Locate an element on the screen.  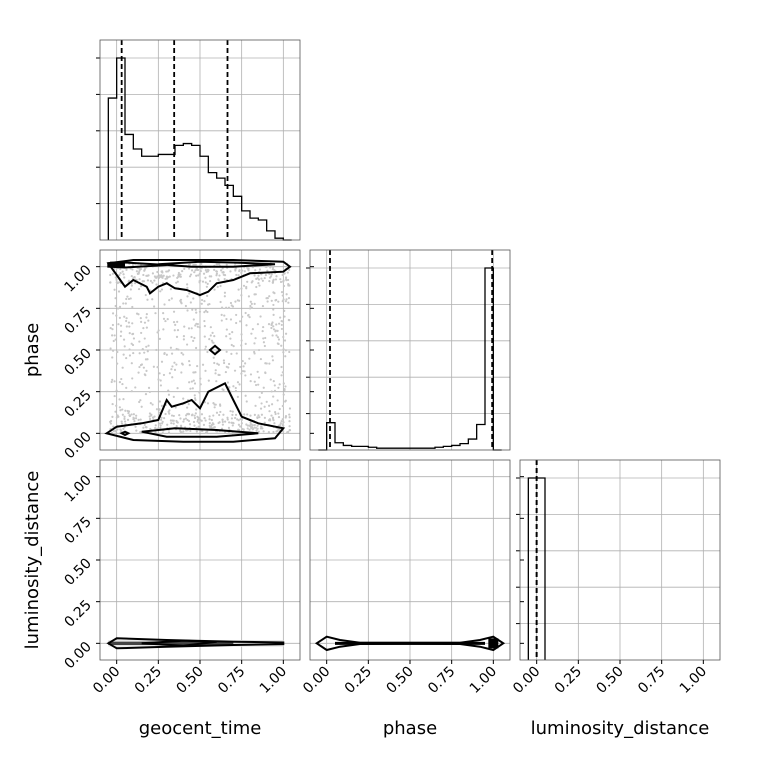
histogram-geocent_time is located at coordinates (199, 149).